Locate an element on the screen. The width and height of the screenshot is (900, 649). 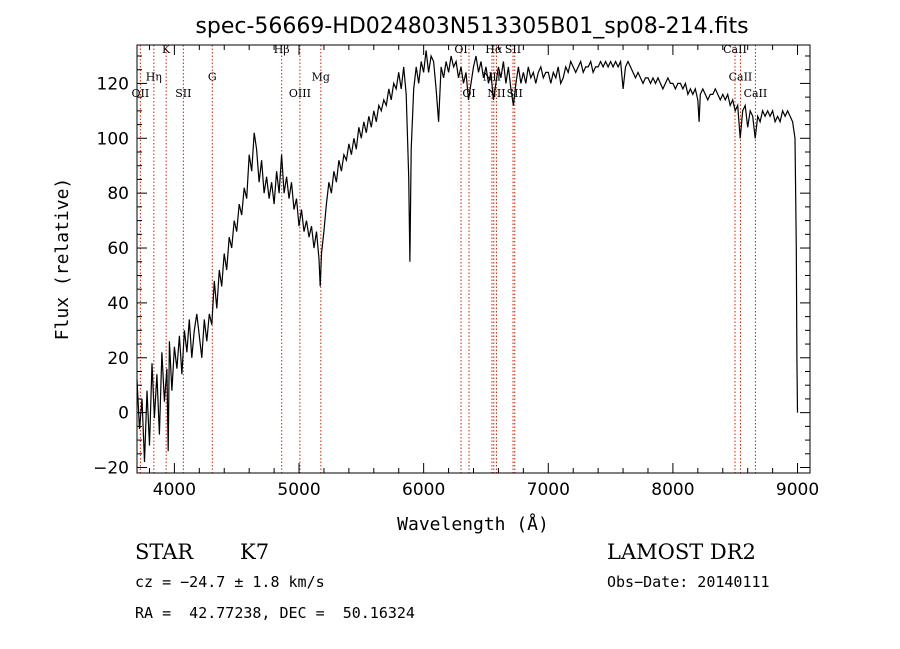
object-class: STAR is located at coordinates (164, 552).